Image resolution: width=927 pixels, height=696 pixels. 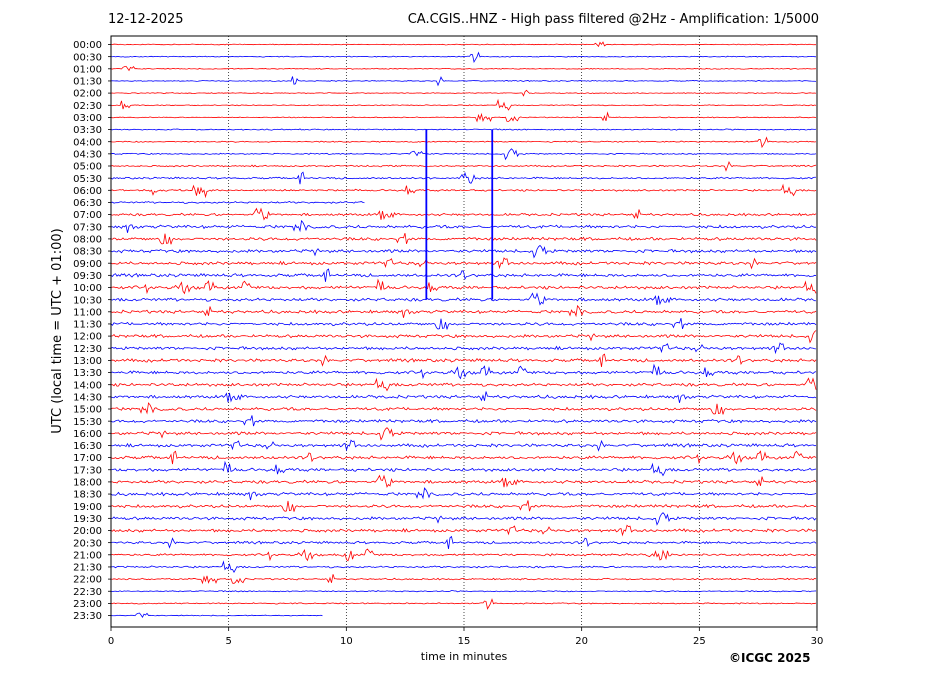 What do you see at coordinates (57, 330) in the screenshot?
I see `y-axis-label: UTC (local time = UTC + 01:00)` at bounding box center [57, 330].